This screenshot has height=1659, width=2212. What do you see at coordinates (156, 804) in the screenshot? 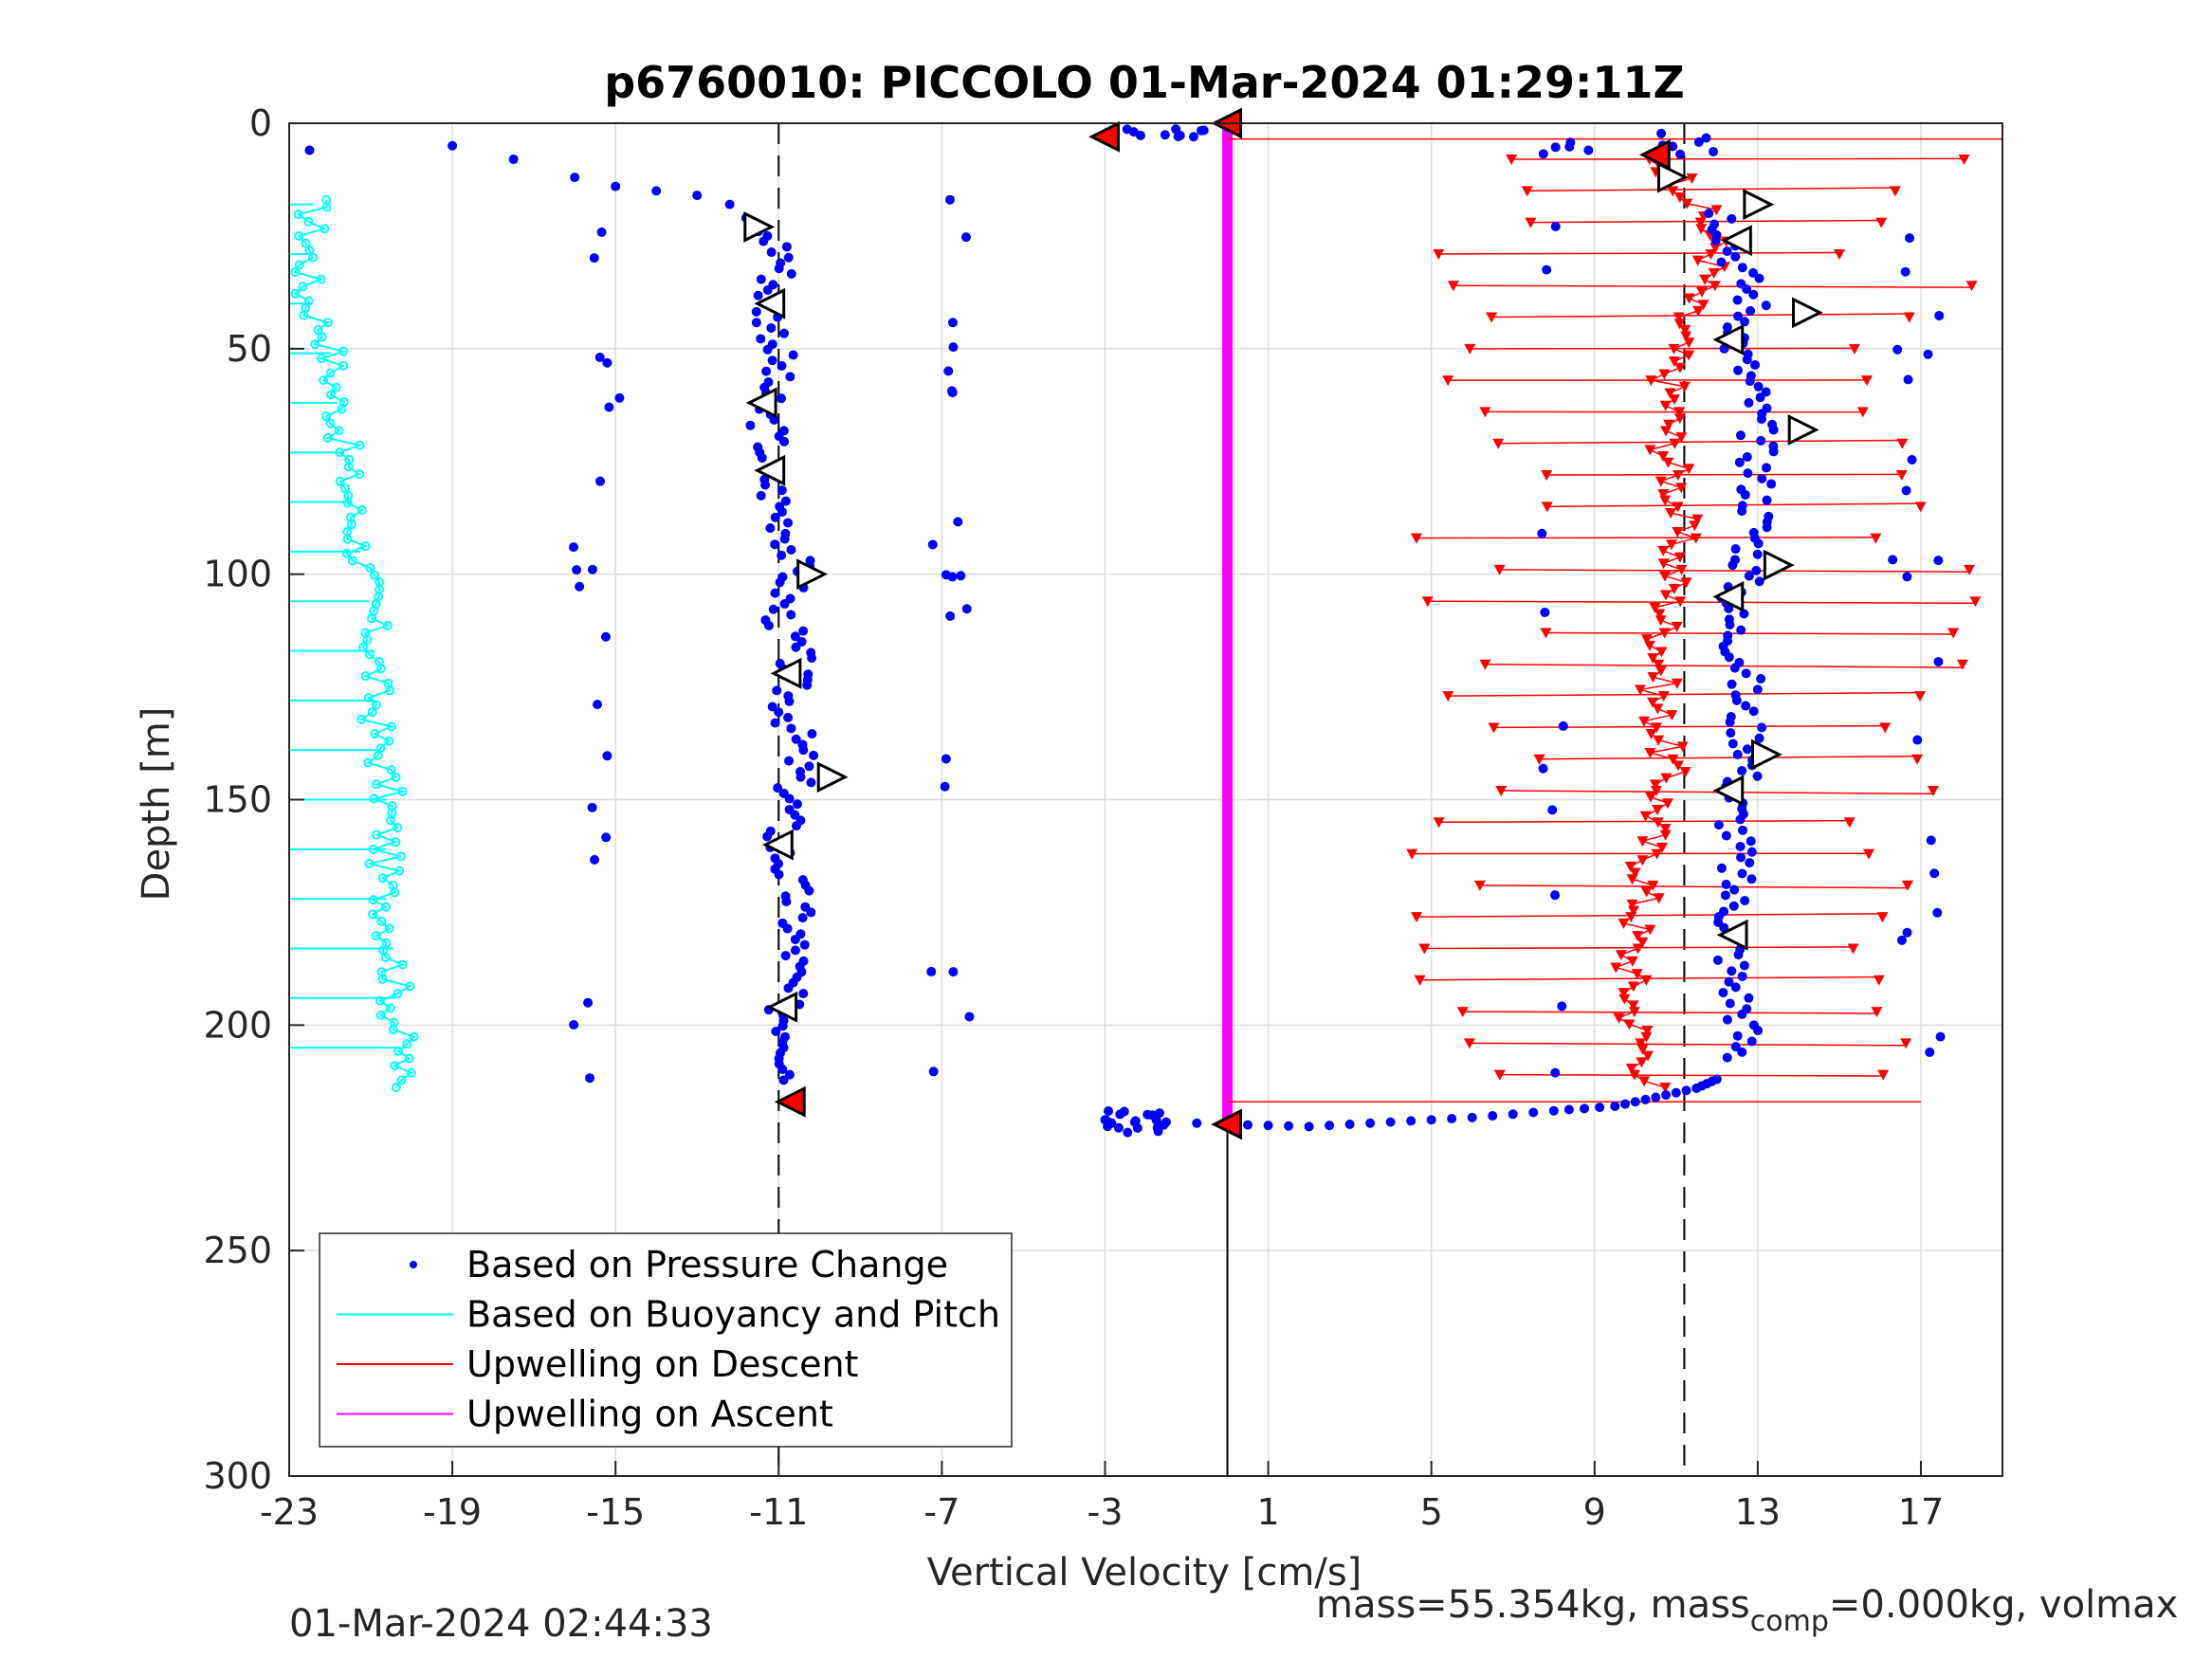
I see `y-axis-label: Depth [m]` at bounding box center [156, 804].